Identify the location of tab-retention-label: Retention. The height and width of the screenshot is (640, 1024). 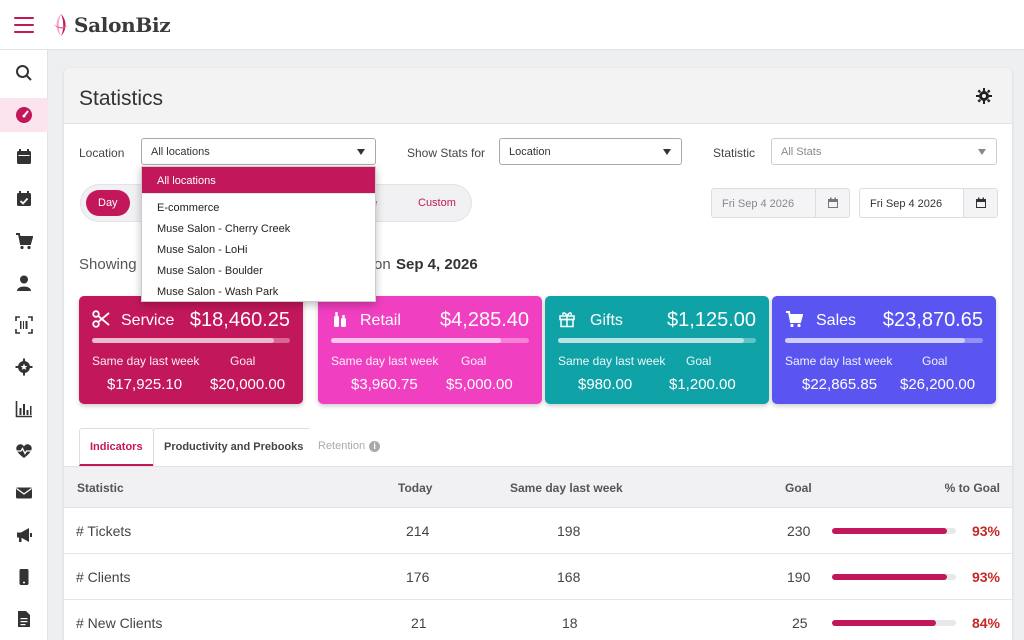
(342, 446).